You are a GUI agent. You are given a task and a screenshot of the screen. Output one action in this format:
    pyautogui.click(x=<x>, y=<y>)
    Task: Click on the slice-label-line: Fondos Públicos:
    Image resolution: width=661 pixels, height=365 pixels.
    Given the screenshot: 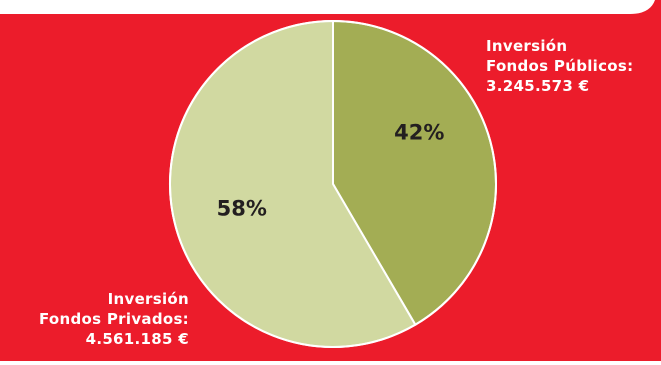 What is the action you would take?
    pyautogui.click(x=560, y=66)
    